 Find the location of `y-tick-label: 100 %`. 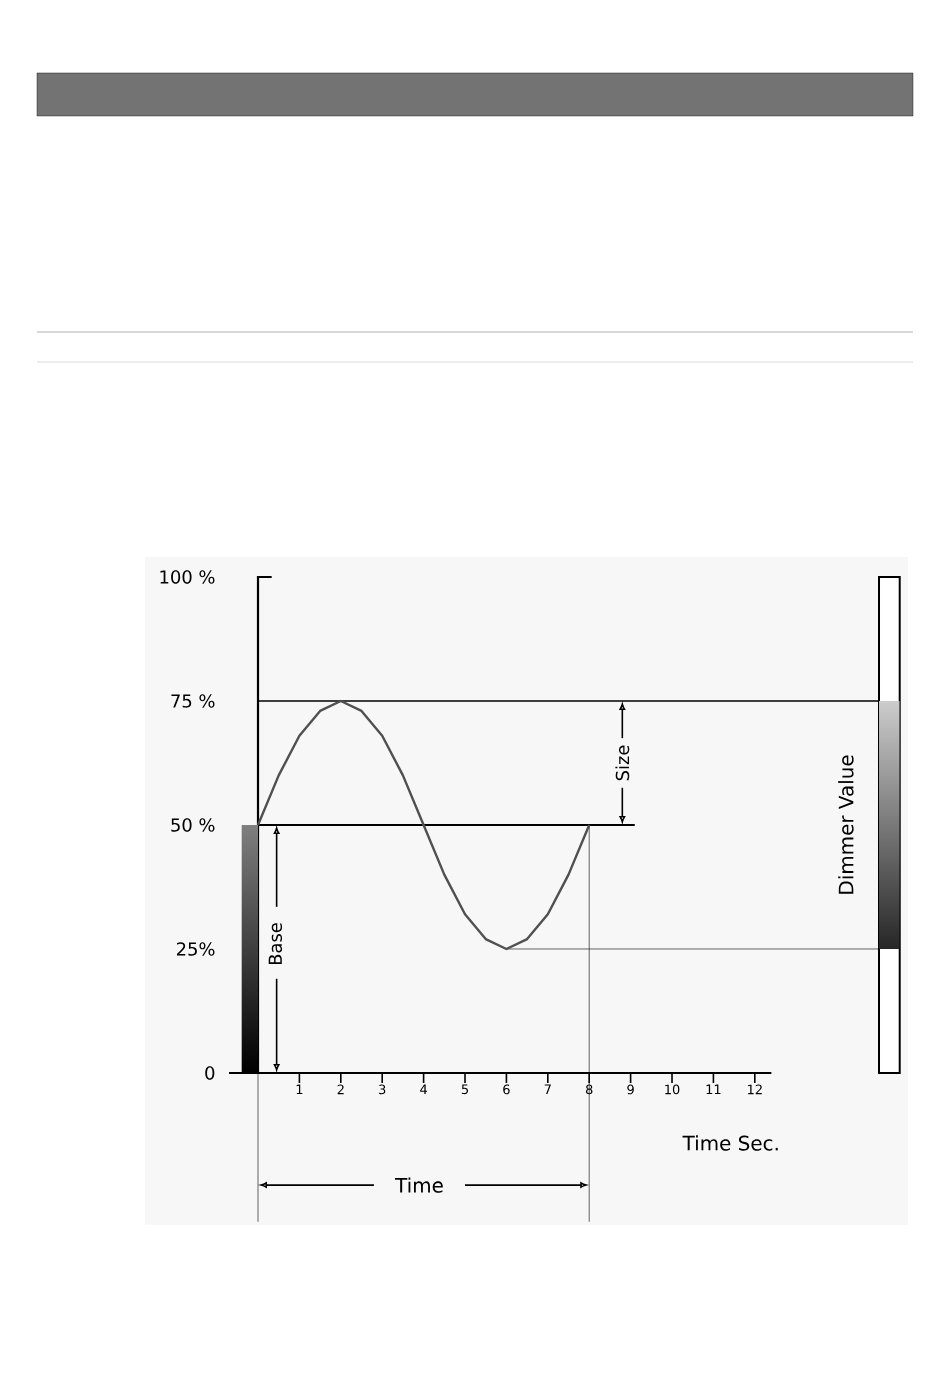

y-tick-label: 100 % is located at coordinates (187, 577).